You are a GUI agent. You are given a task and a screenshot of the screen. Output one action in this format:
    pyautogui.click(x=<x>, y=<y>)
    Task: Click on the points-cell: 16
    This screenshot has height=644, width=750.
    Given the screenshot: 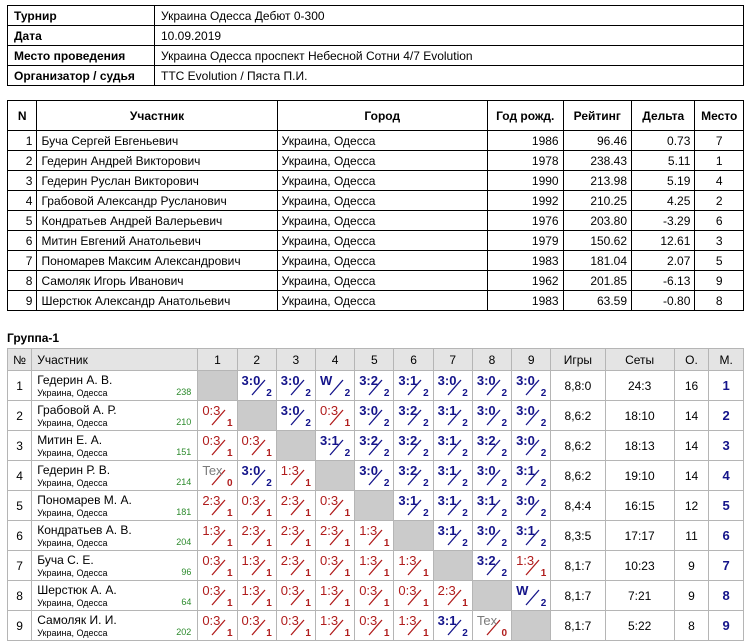 What is the action you would take?
    pyautogui.click(x=691, y=385)
    